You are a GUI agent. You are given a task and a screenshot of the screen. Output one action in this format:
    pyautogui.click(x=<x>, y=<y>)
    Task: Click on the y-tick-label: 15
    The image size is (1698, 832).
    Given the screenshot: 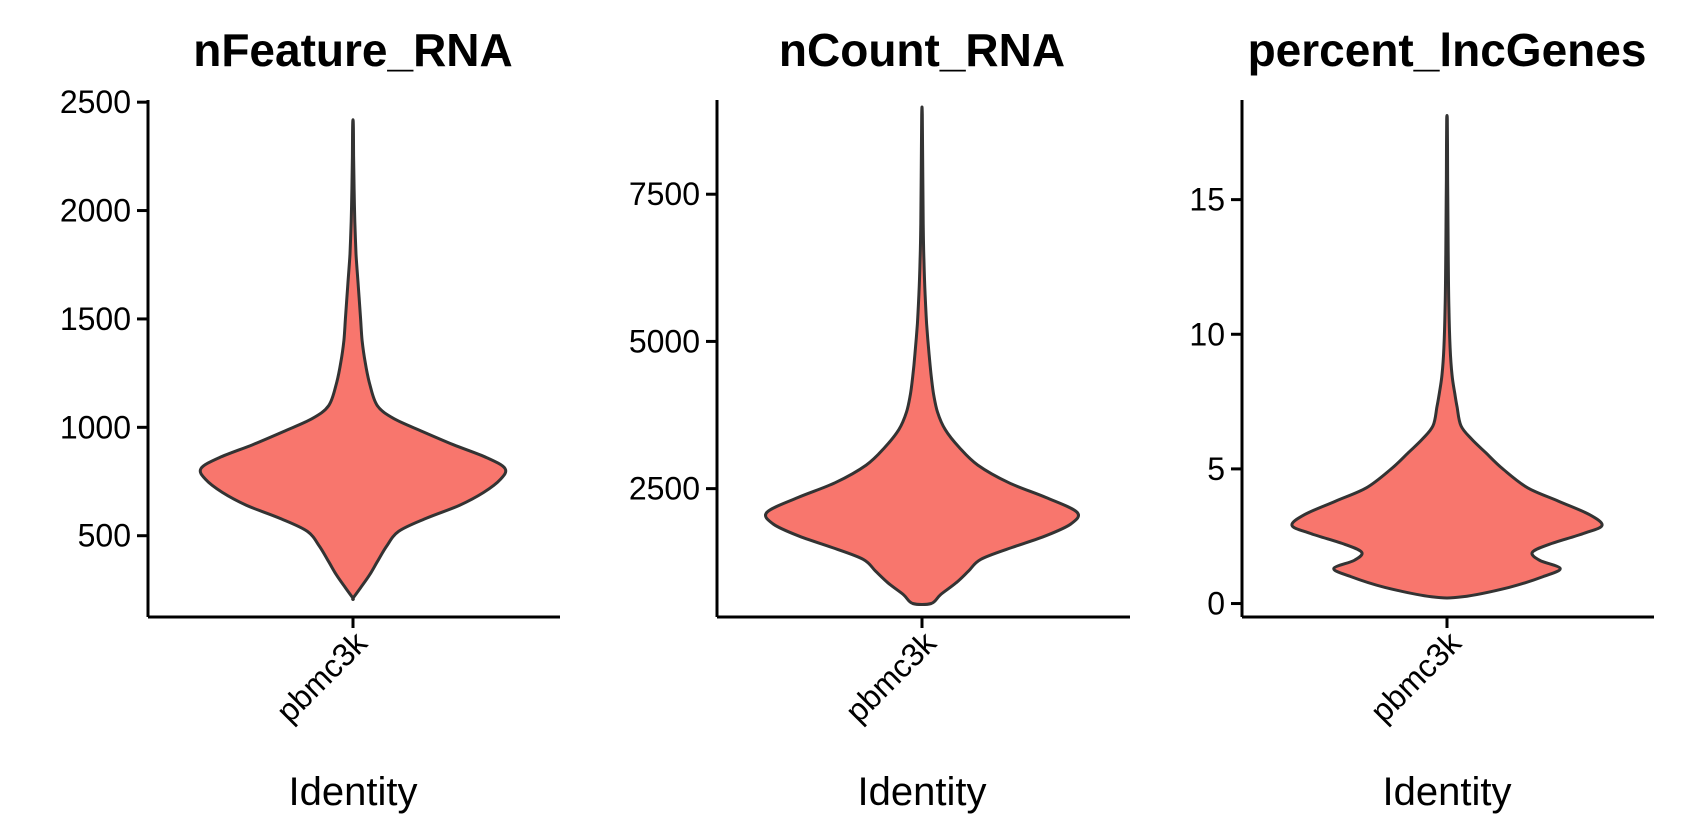 What is the action you would take?
    pyautogui.click(x=1207, y=200)
    